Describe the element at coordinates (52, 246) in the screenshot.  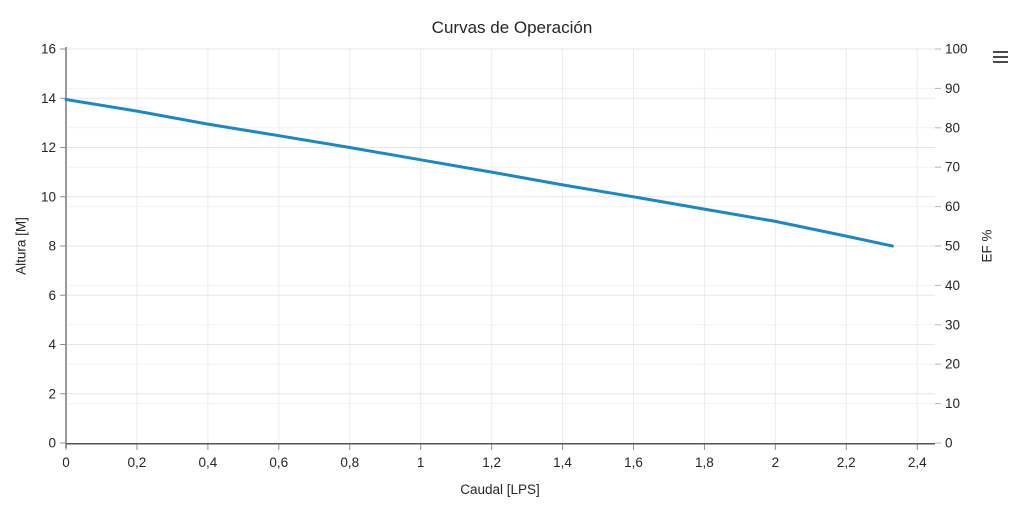
I see `svg-text: 8` at that location.